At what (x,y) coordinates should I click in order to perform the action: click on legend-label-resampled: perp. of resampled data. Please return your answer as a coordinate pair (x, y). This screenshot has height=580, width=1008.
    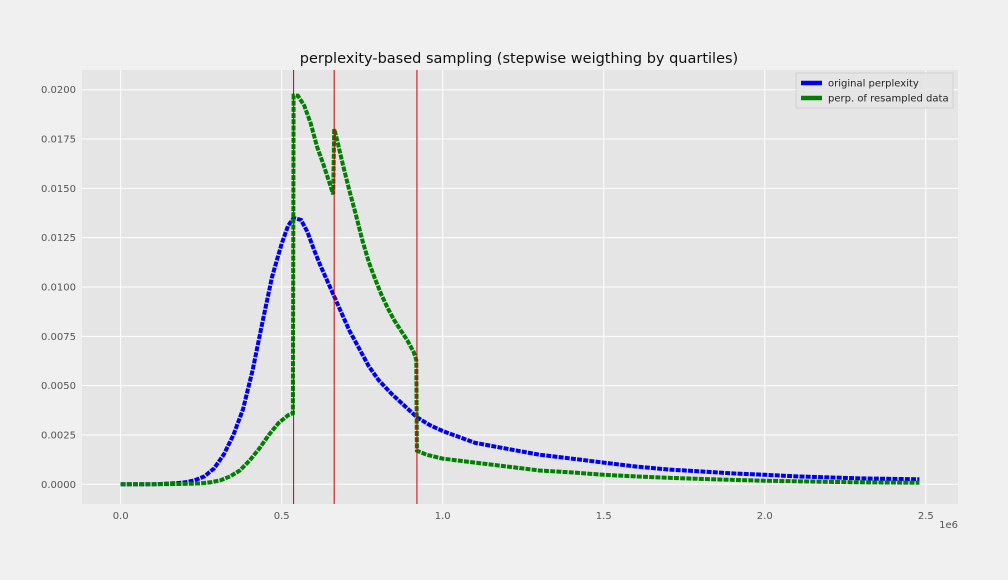
    Looking at the image, I should click on (888, 99).